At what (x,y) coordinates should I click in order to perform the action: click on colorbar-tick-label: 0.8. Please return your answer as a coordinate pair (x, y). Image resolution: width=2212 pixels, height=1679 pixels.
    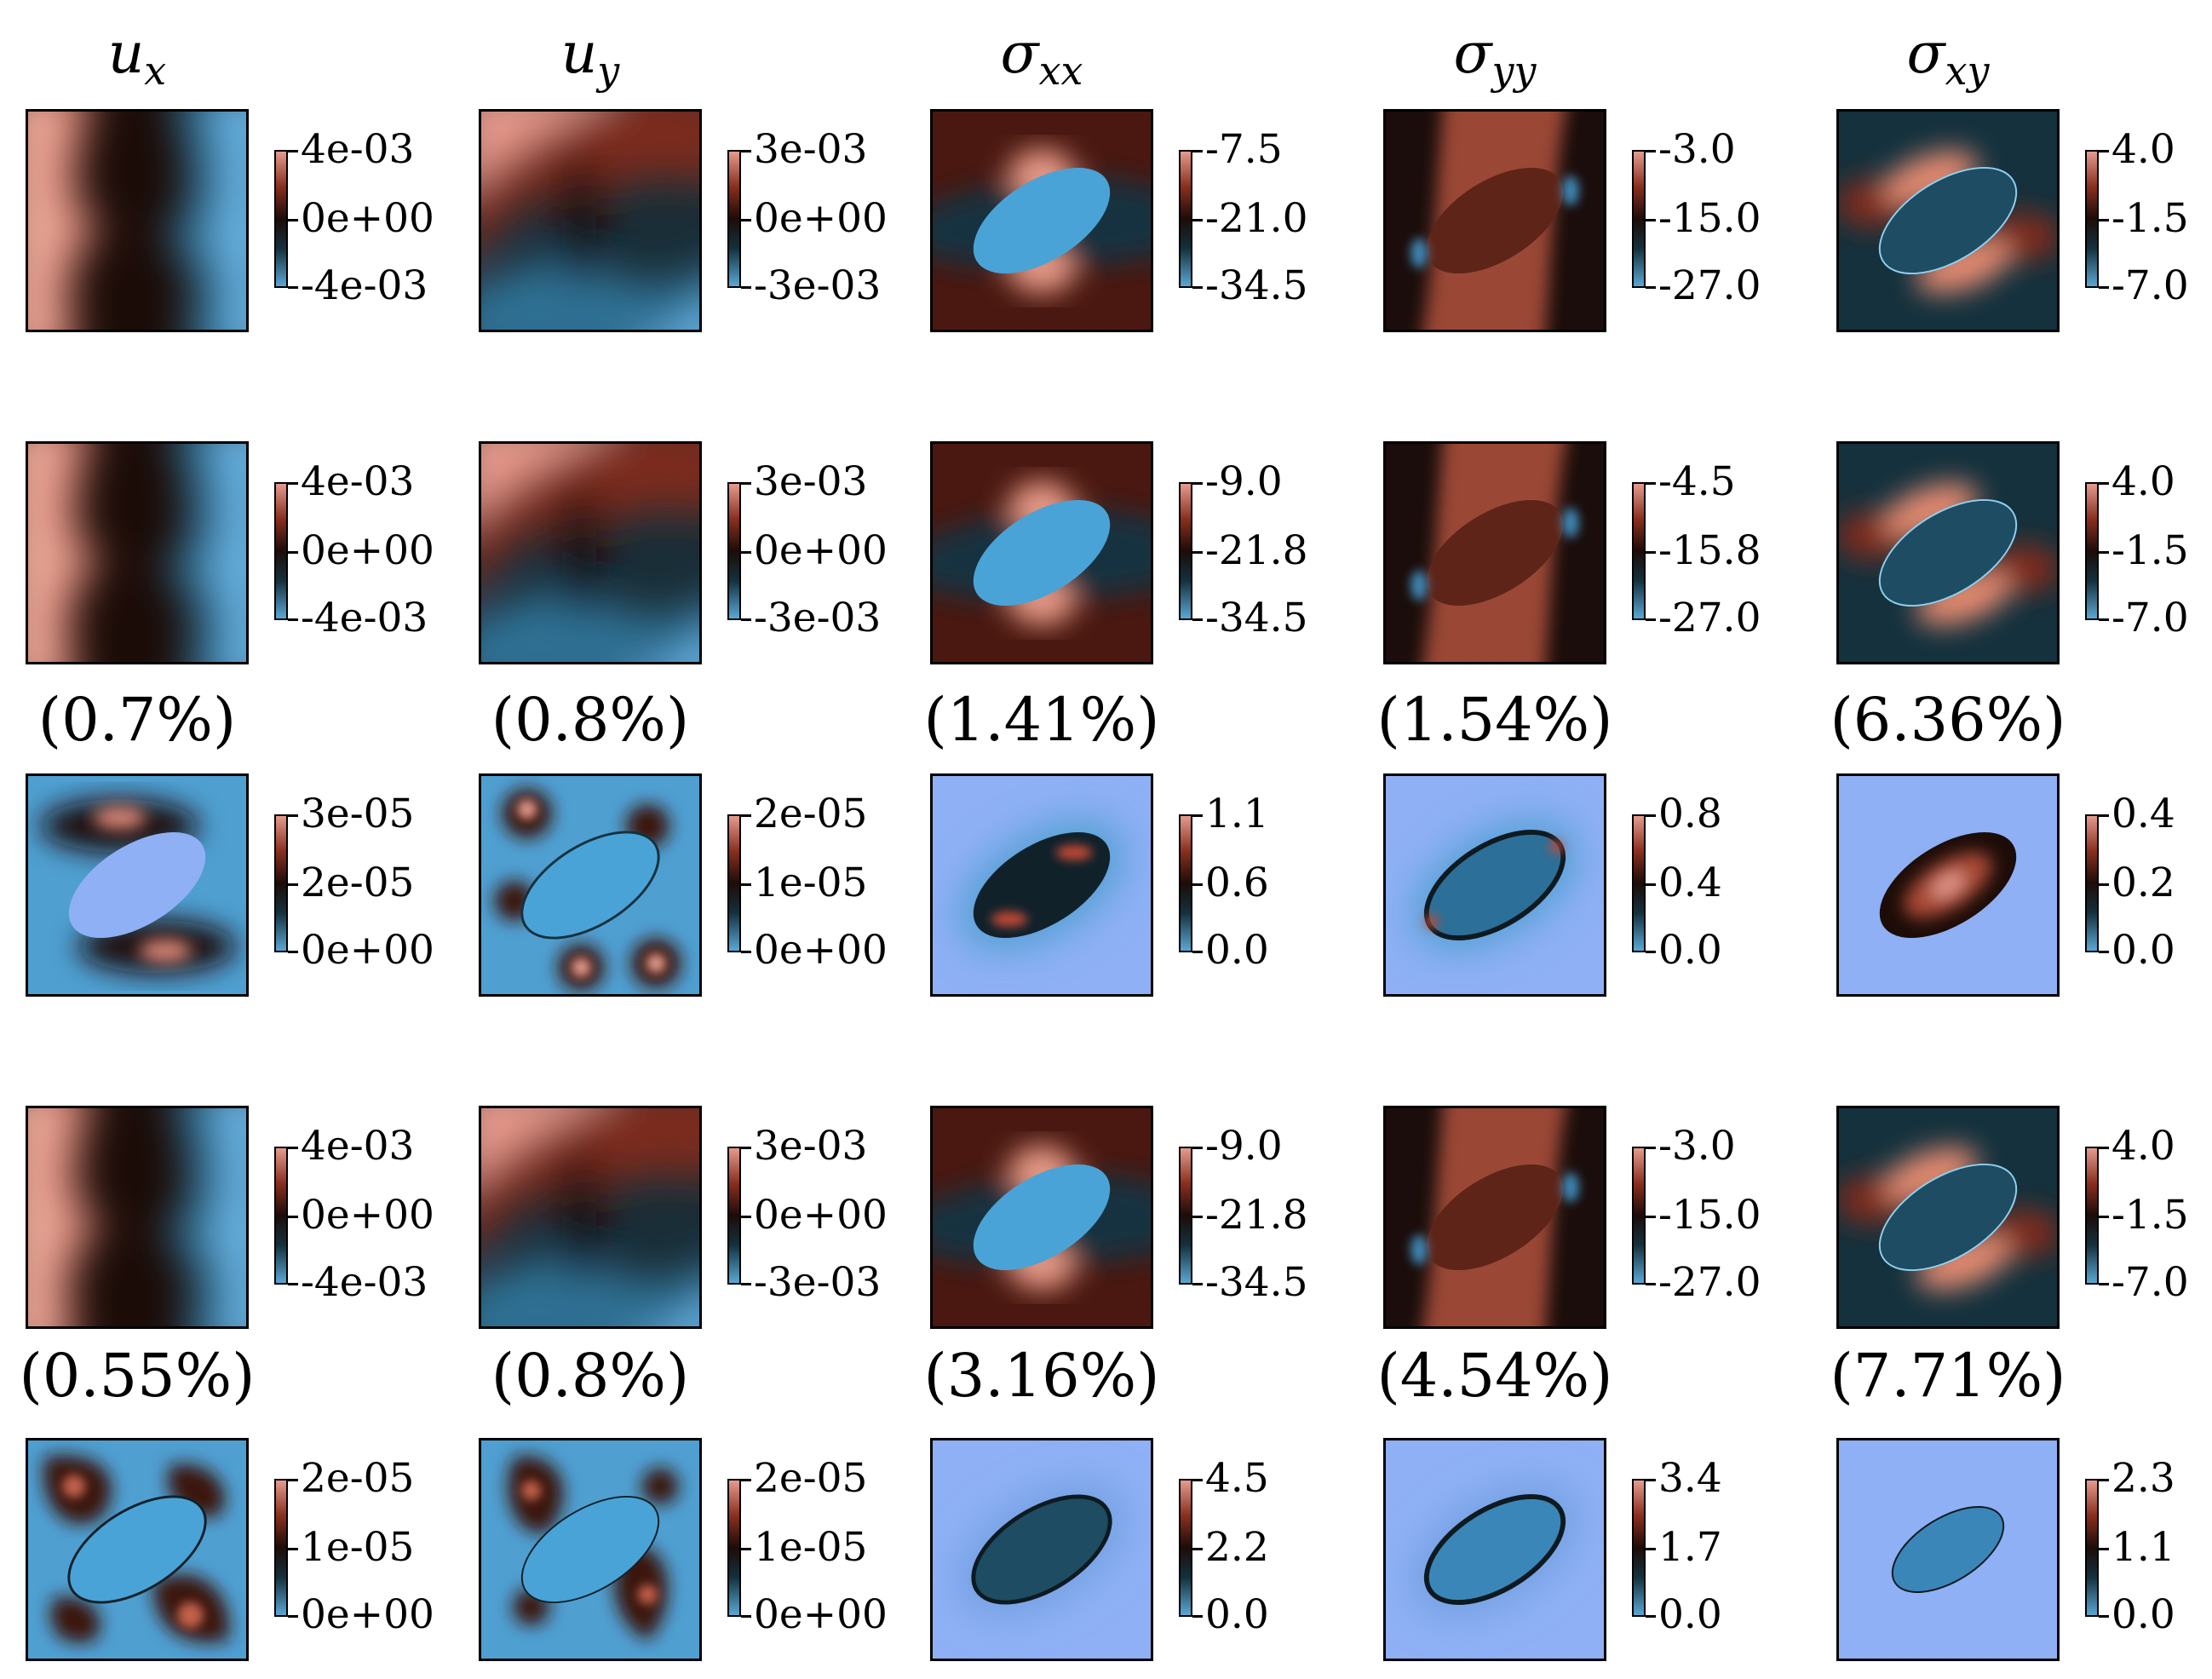
    Looking at the image, I should click on (1690, 814).